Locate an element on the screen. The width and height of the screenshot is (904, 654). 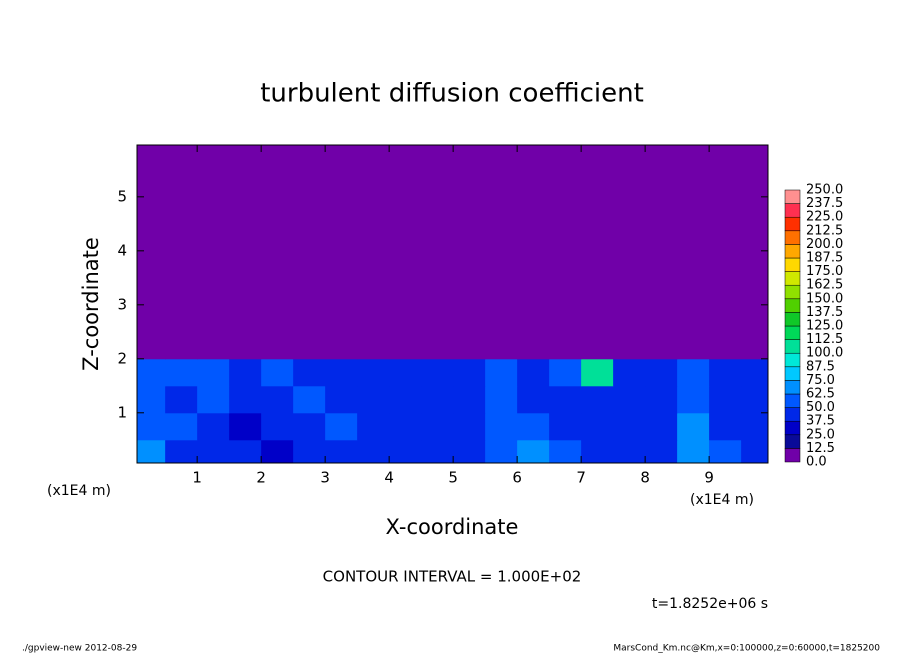
x-tick-label: 3 is located at coordinates (325, 478).